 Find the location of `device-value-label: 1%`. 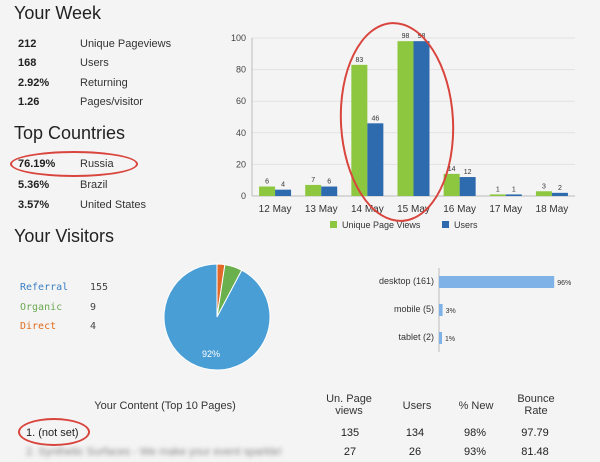

device-value-label: 1% is located at coordinates (450, 339).